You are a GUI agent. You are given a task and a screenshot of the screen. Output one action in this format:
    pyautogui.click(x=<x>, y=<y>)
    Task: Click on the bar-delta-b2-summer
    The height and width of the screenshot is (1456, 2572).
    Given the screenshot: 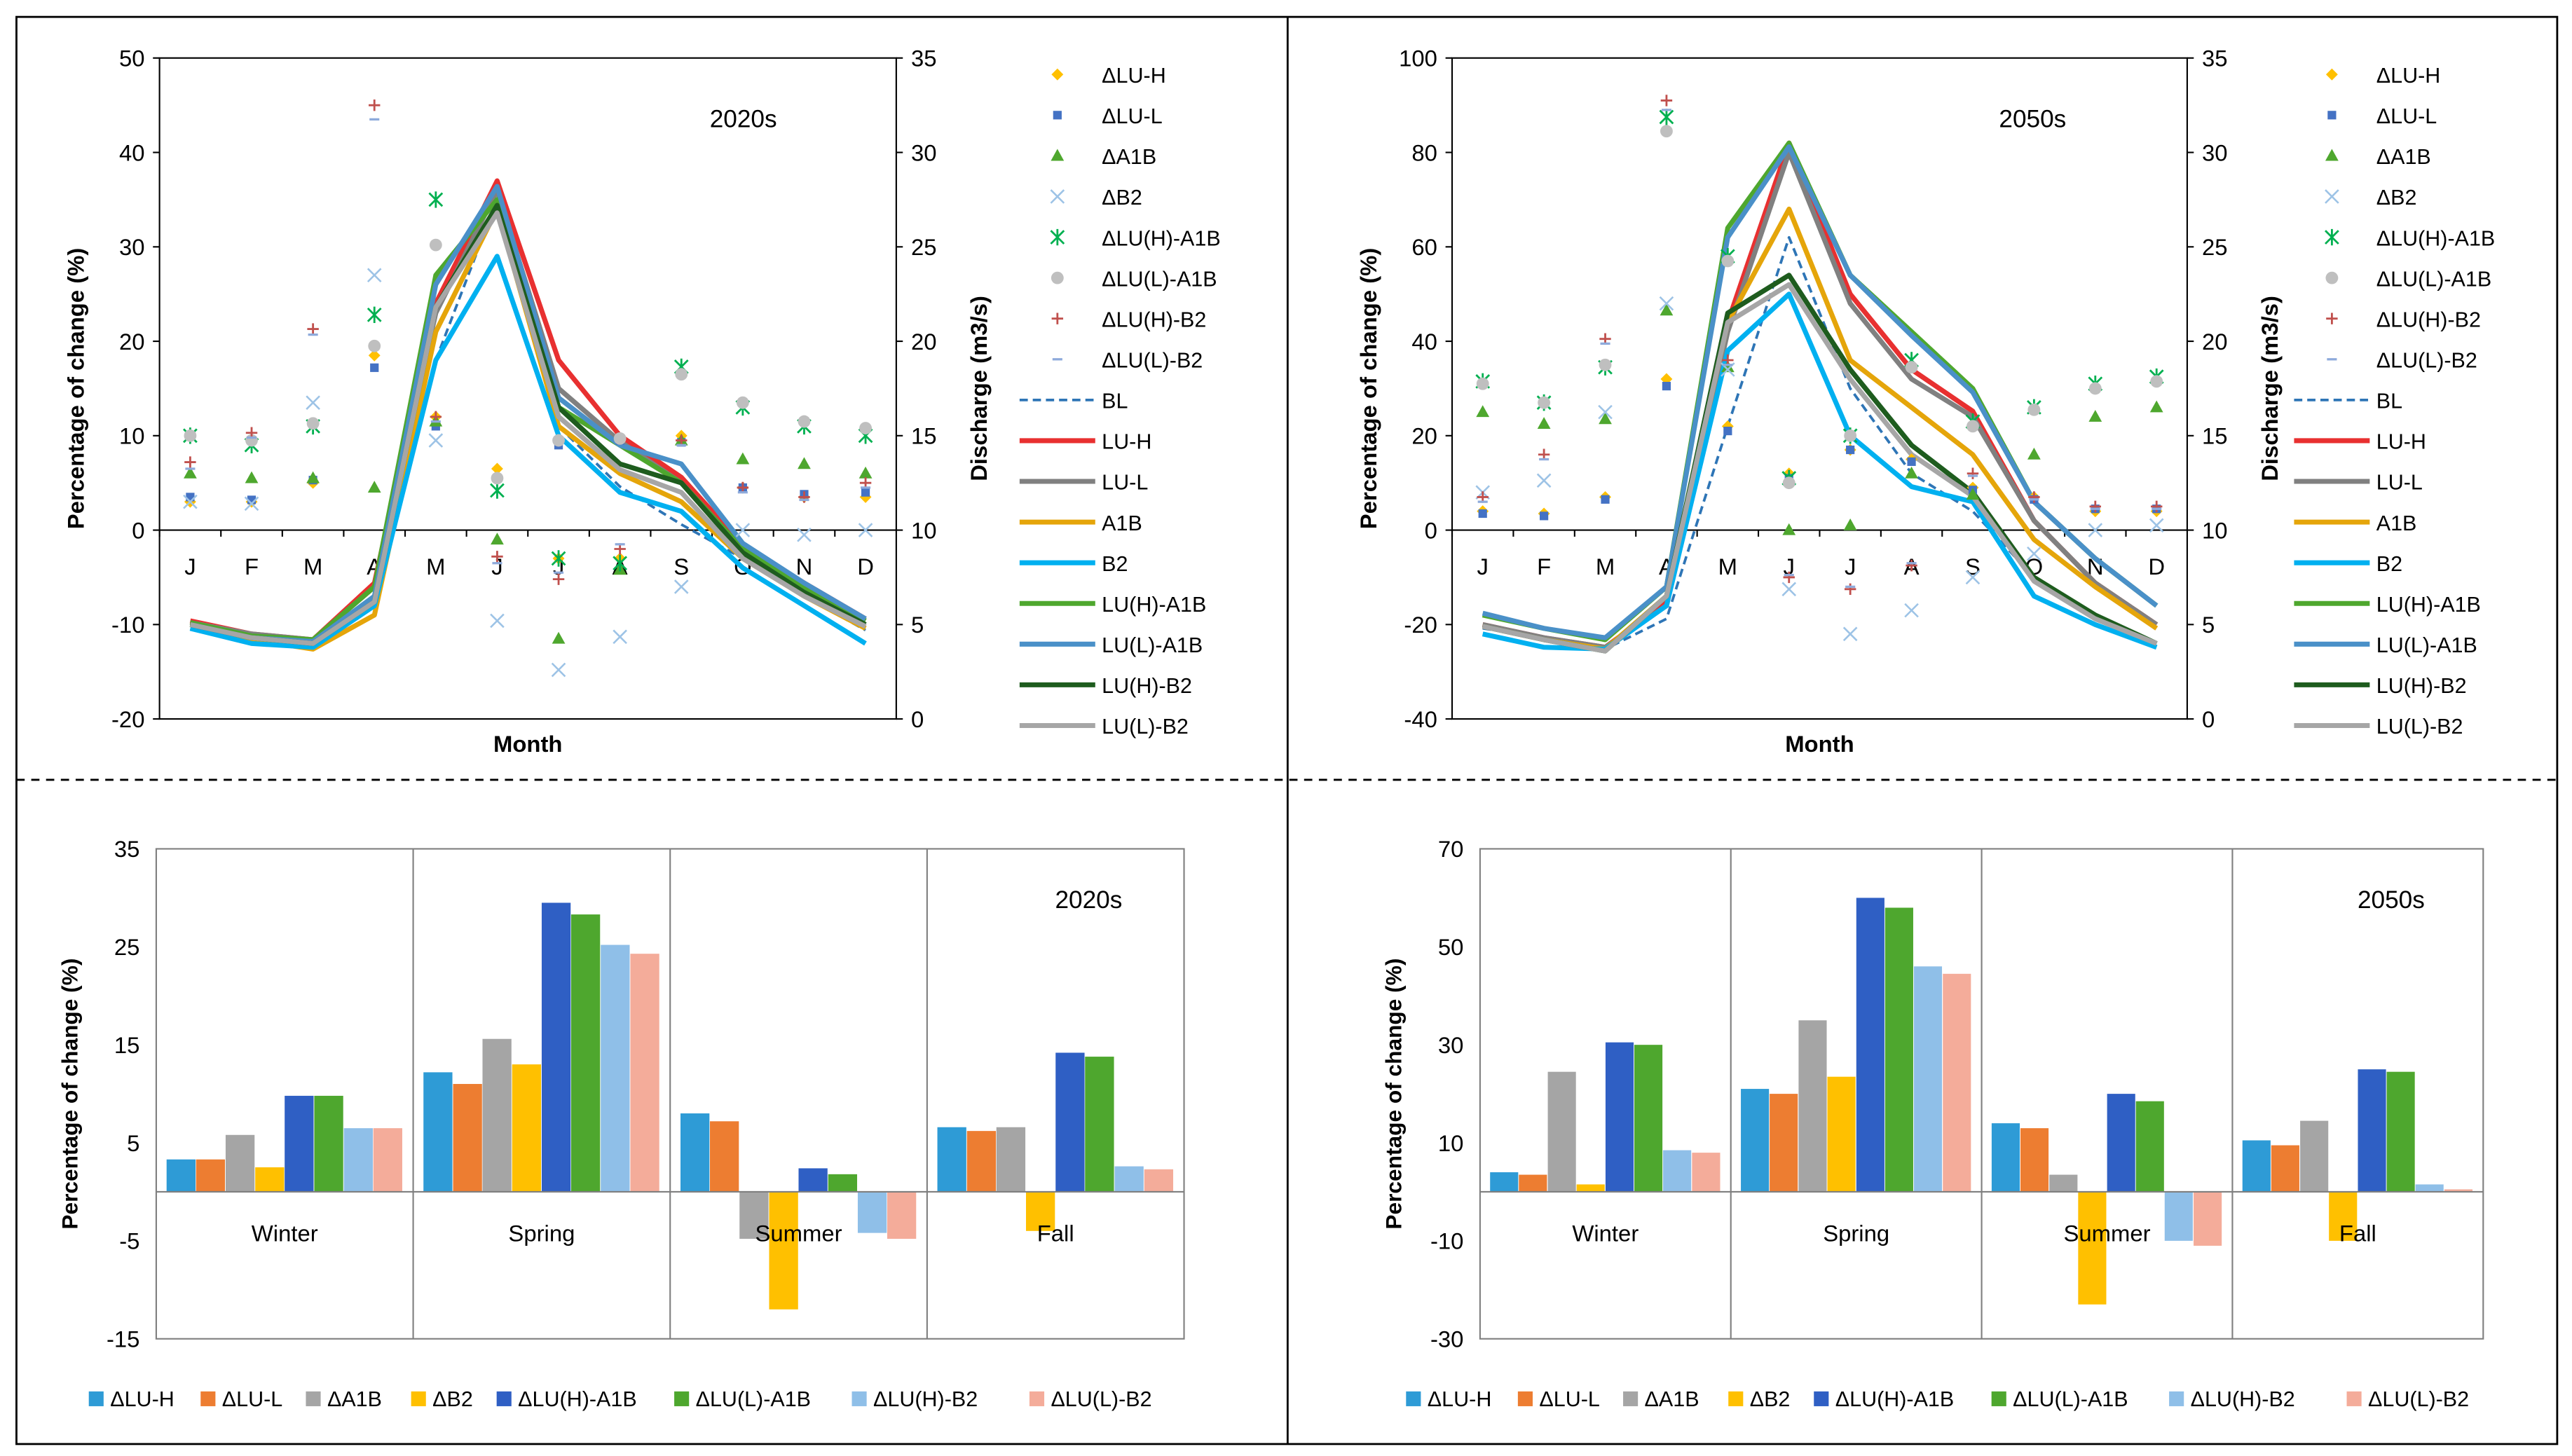 What is the action you would take?
    pyautogui.click(x=783, y=1250)
    